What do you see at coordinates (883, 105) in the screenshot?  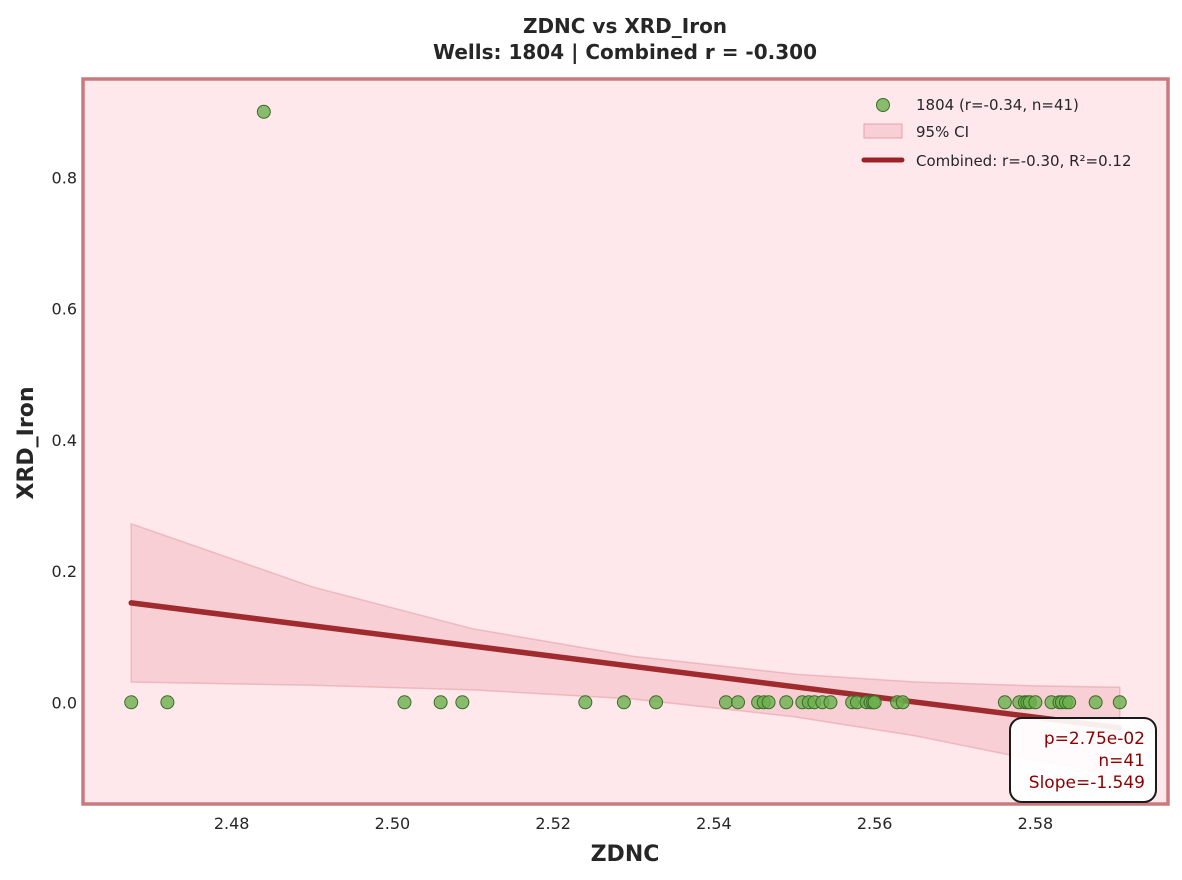 I see `legend-marker-scatter` at bounding box center [883, 105].